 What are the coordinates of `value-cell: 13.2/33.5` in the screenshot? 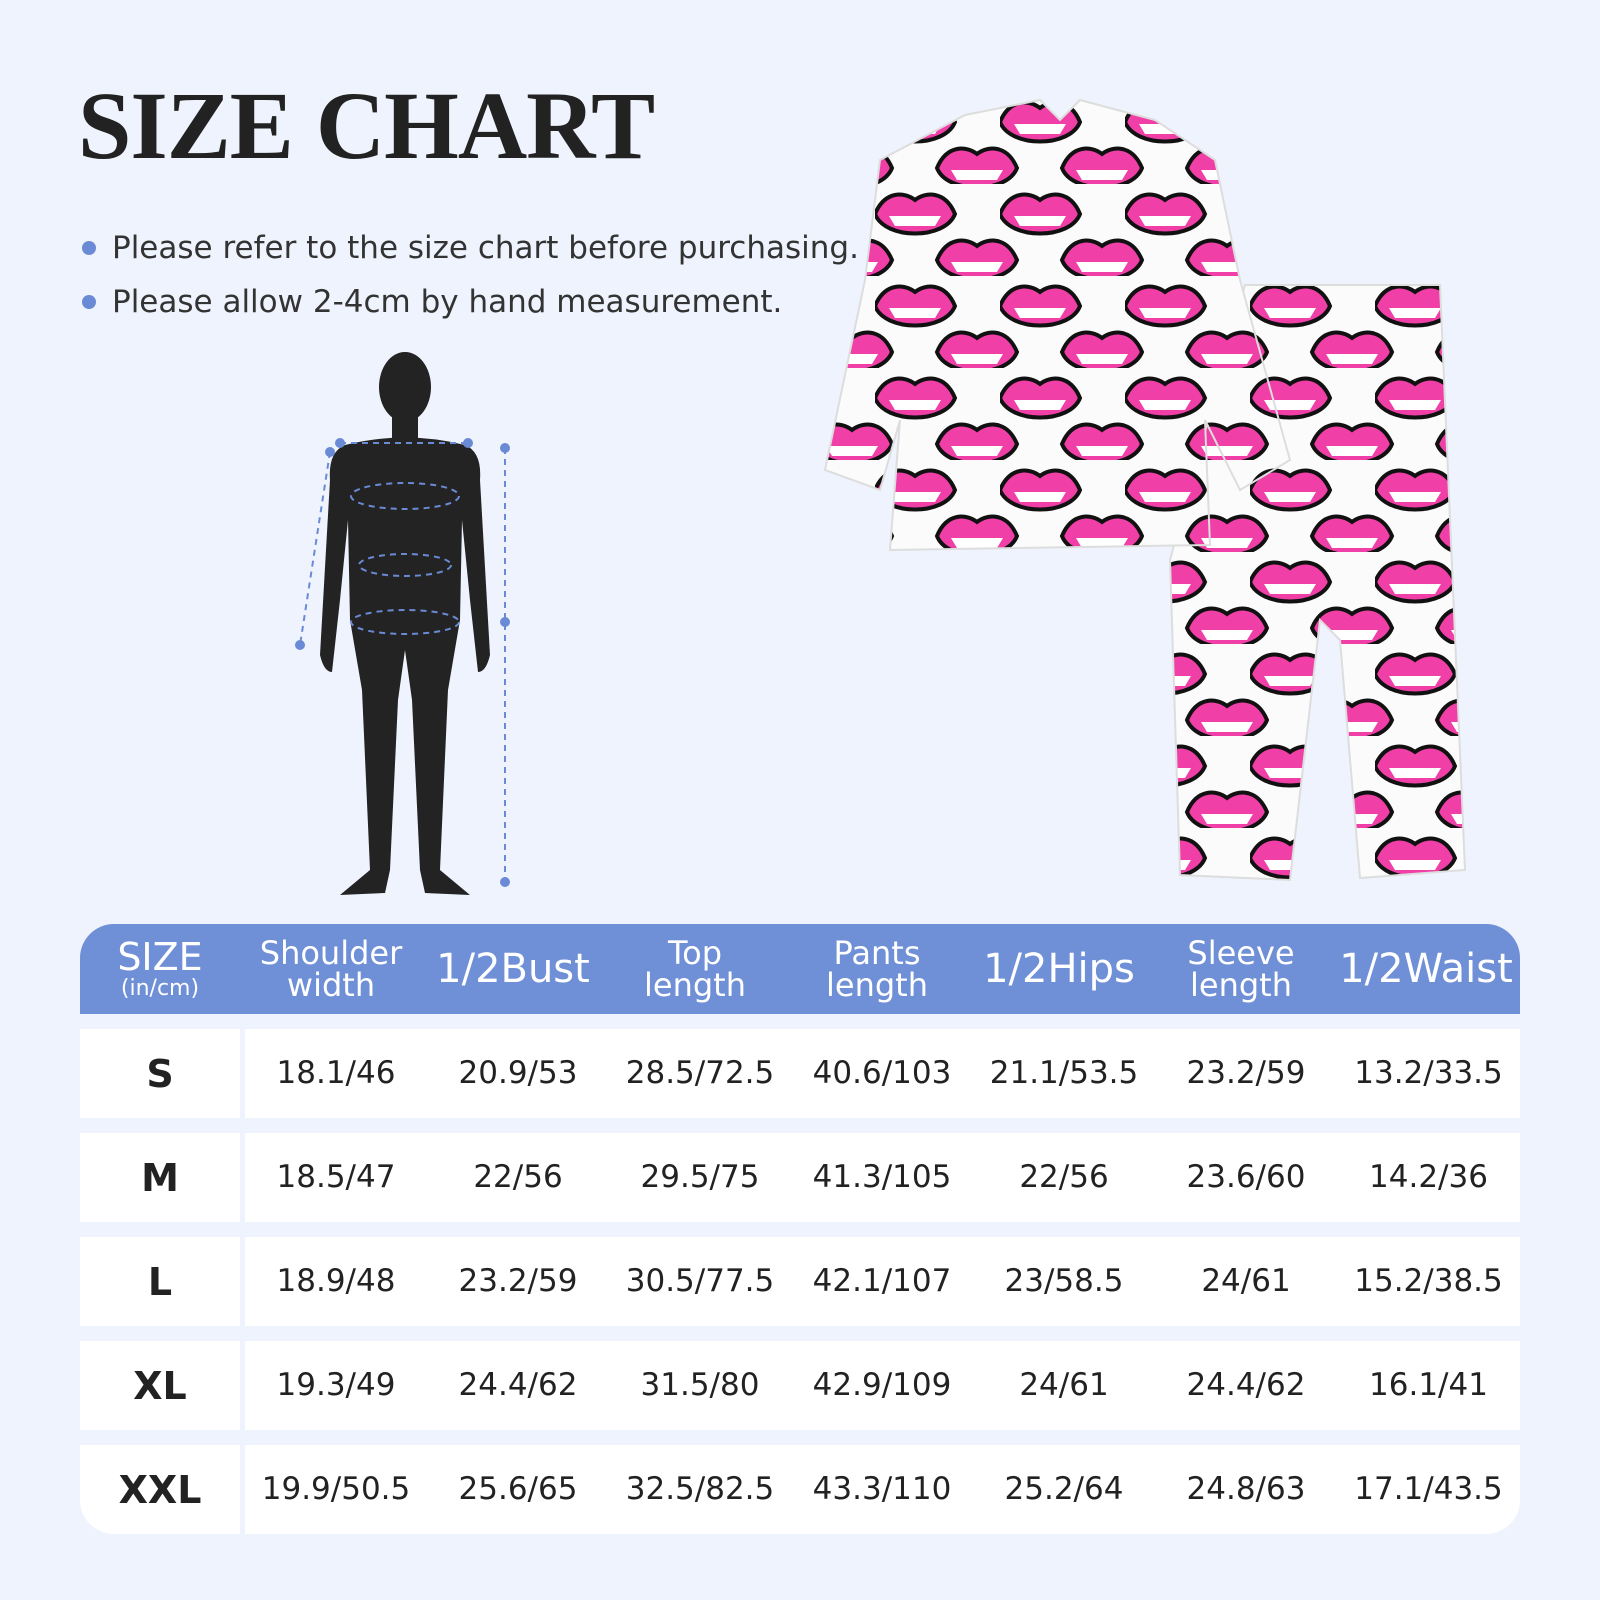 It's located at (1428, 1073).